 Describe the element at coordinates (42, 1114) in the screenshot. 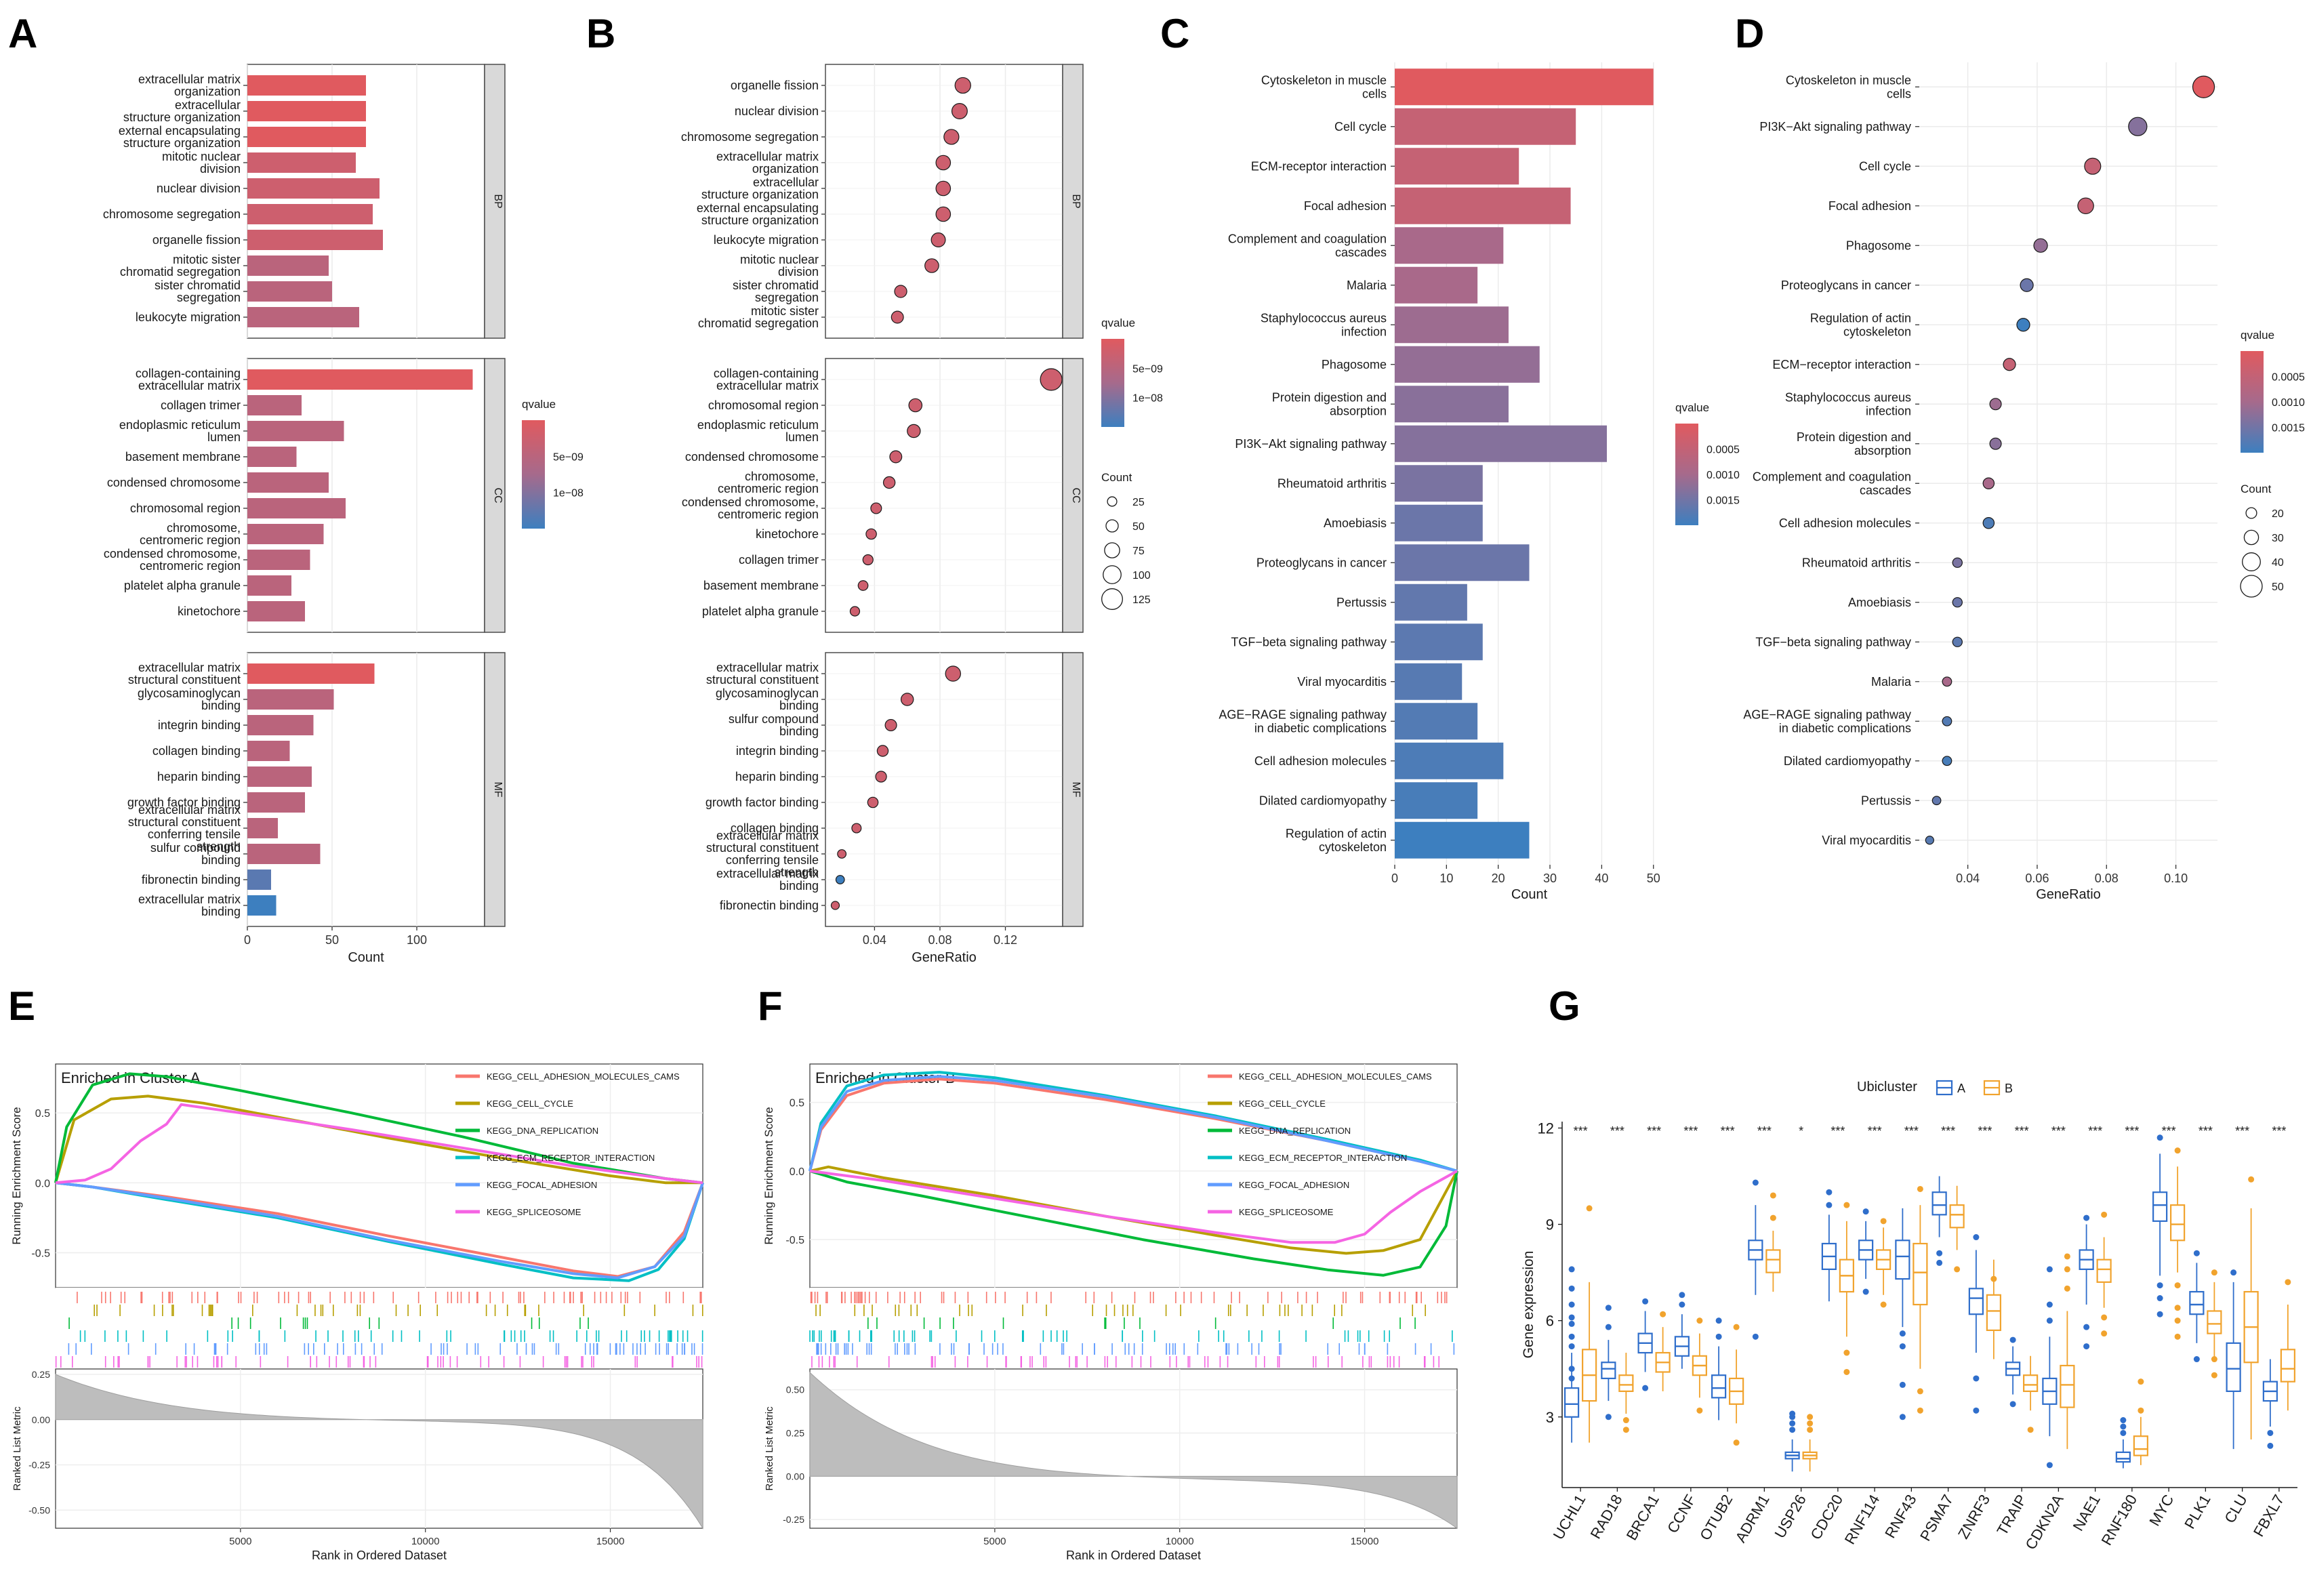

I see `y-tick-label: 0.5` at that location.